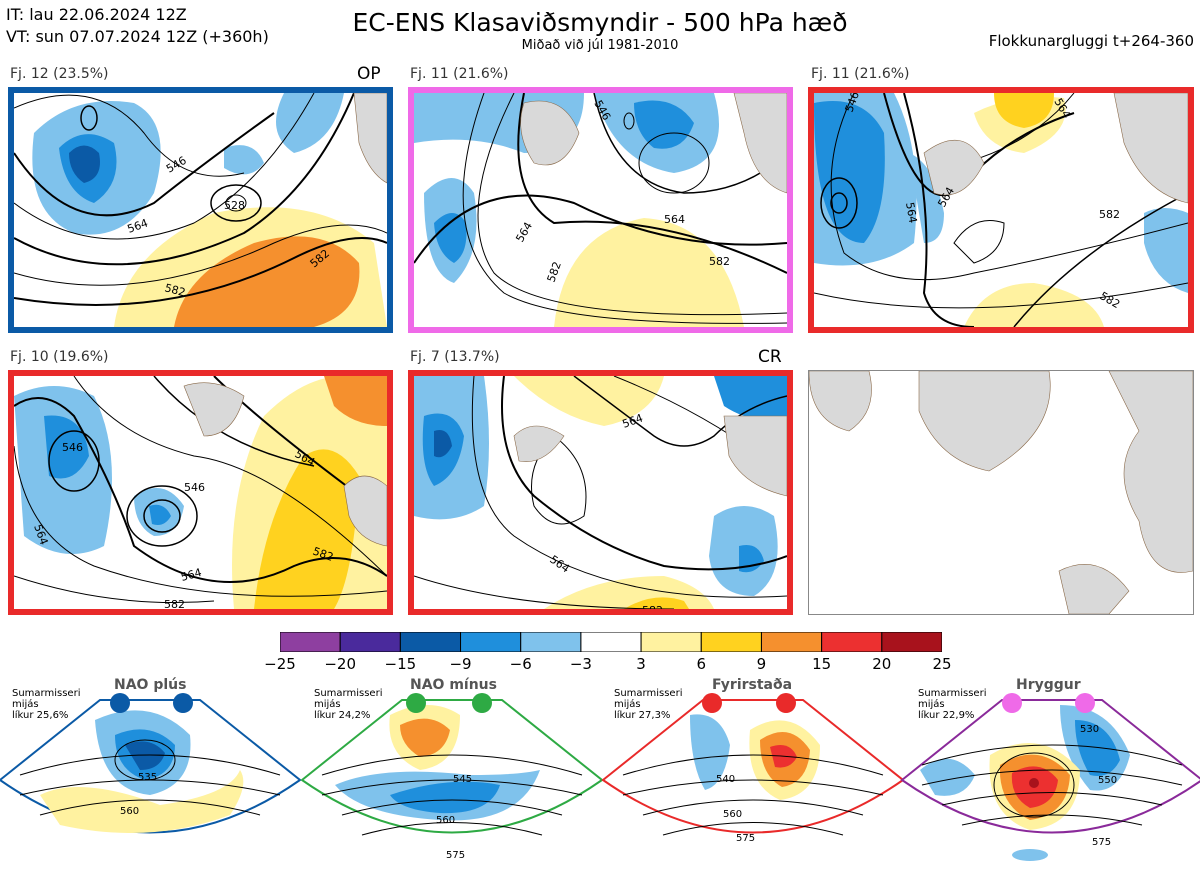 The image size is (1200, 875). Describe the element at coordinates (462, 779) in the screenshot. I see `contour-label: 545` at that location.